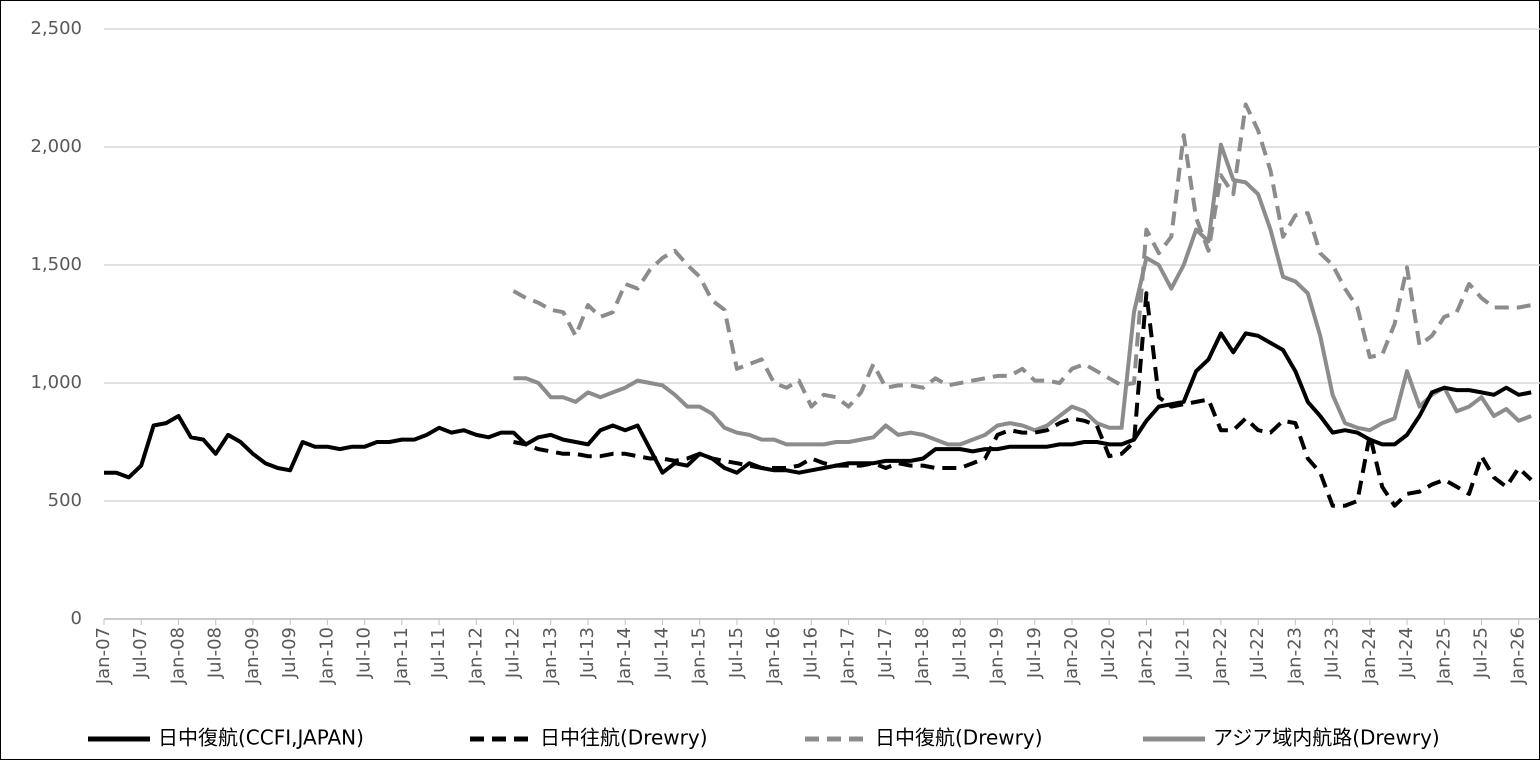  What do you see at coordinates (1443, 656) in the screenshot?
I see `x-tick-label: Jan-25` at bounding box center [1443, 656].